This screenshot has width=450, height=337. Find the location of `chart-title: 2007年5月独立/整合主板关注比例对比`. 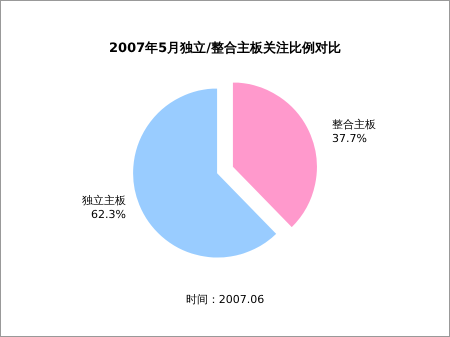

chart-title: 2007年5月独立/整合主板关注比例对比 is located at coordinates (225, 48).